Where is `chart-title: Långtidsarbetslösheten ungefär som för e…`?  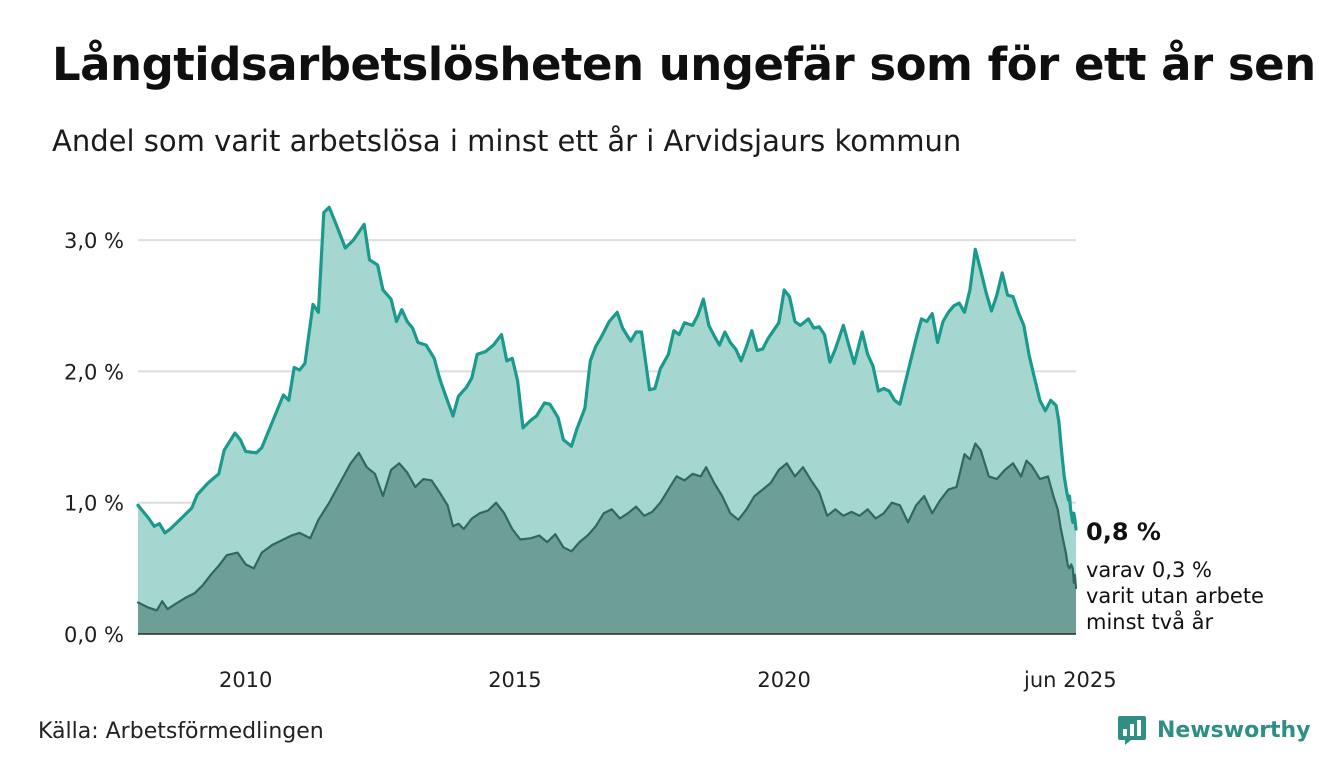
chart-title: Långtidsarbetslösheten ungefär som för e… is located at coordinates (684, 64).